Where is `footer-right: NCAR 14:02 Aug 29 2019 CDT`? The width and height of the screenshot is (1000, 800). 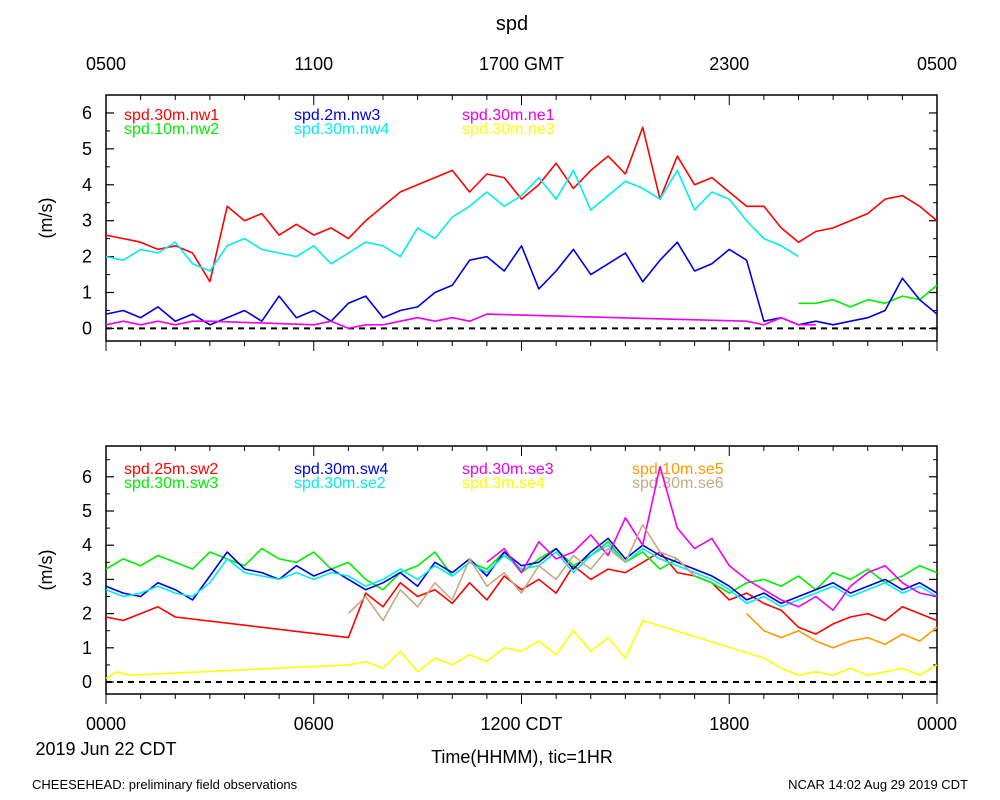 footer-right: NCAR 14:02 Aug 29 2019 CDT is located at coordinates (878, 784).